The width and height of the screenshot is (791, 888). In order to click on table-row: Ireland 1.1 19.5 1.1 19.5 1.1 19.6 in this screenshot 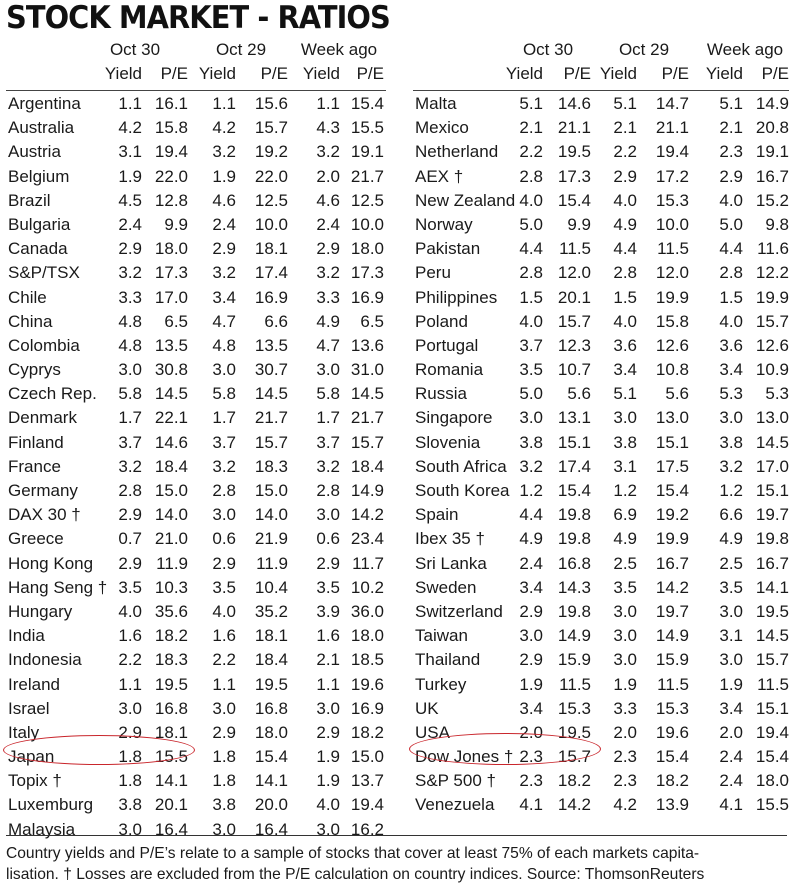, I will do `click(196, 685)`.